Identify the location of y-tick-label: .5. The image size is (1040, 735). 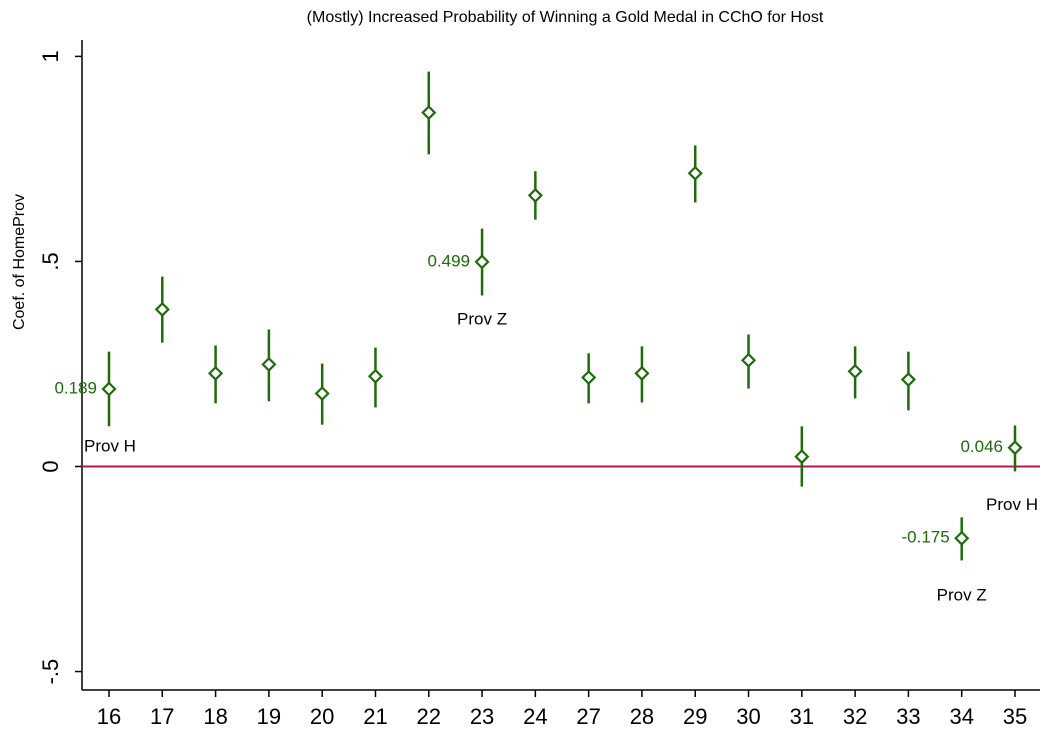
(50, 261).